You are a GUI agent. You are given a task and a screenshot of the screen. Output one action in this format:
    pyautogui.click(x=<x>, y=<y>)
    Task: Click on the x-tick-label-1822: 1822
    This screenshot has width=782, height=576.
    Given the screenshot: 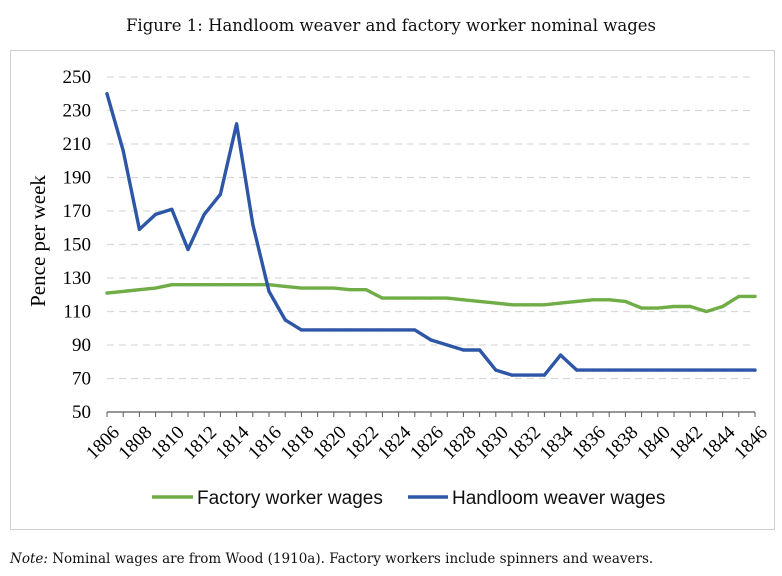 What is the action you would take?
    pyautogui.click(x=362, y=443)
    